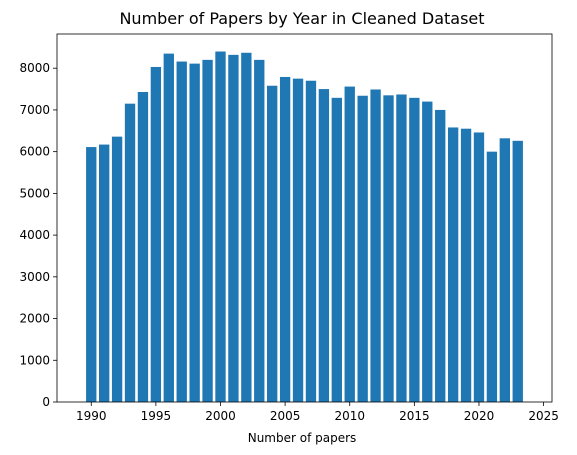  I want to click on bar-2000, so click(220, 227).